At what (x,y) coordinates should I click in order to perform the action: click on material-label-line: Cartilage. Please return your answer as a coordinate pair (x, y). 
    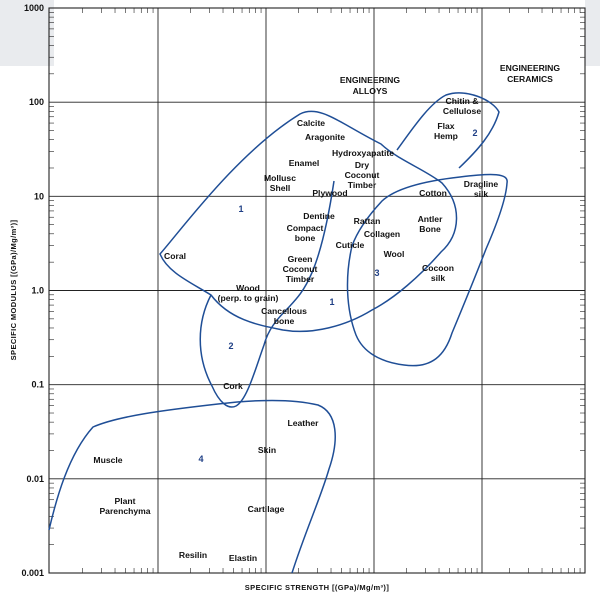
    Looking at the image, I should click on (266, 509).